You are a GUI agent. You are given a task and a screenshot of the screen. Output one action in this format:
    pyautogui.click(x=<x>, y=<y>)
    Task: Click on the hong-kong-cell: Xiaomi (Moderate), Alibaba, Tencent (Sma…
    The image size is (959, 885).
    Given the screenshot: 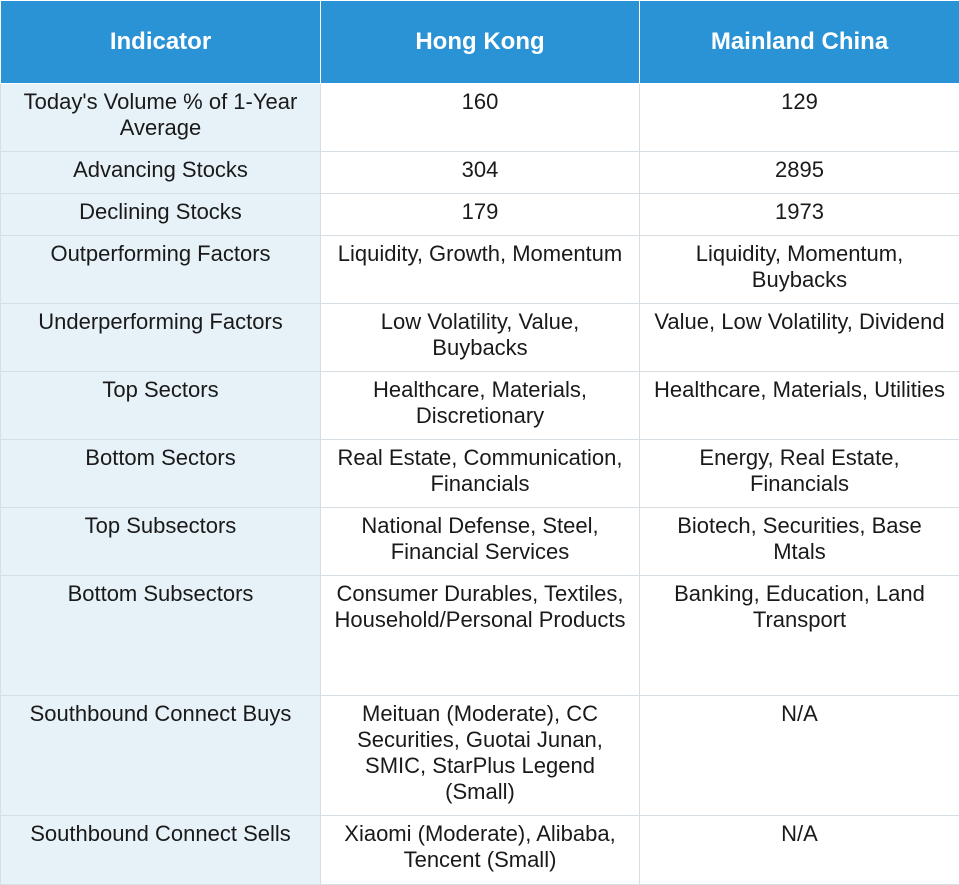 What is the action you would take?
    pyautogui.click(x=480, y=850)
    